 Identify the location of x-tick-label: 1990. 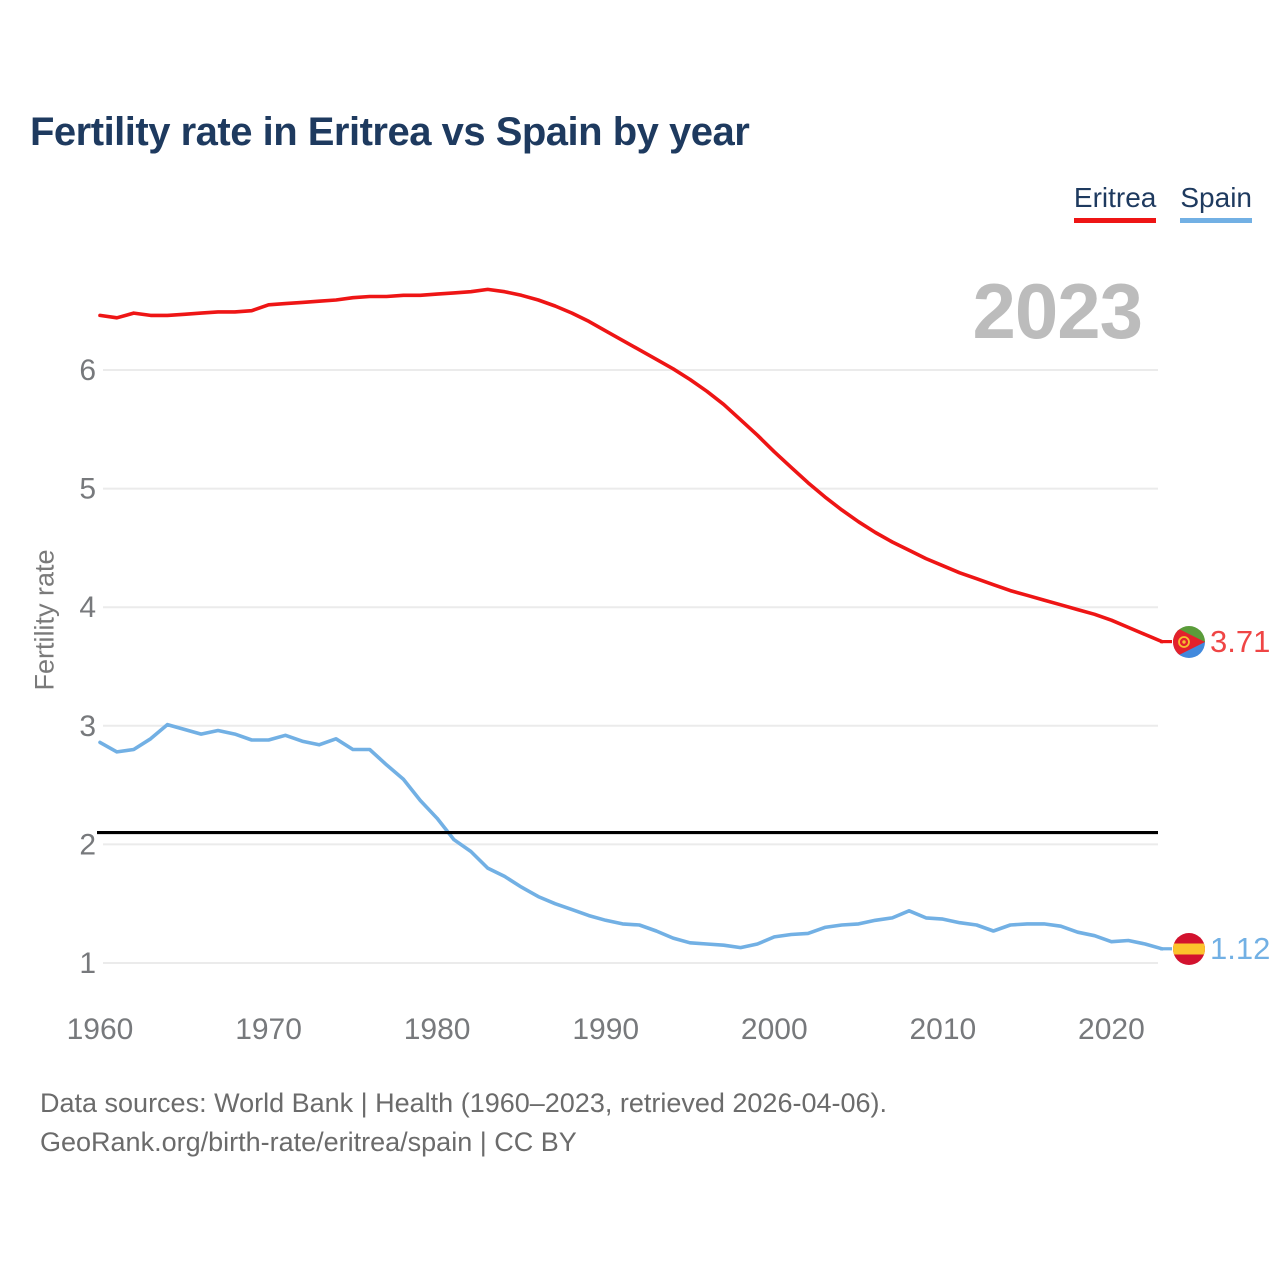
(605, 1029).